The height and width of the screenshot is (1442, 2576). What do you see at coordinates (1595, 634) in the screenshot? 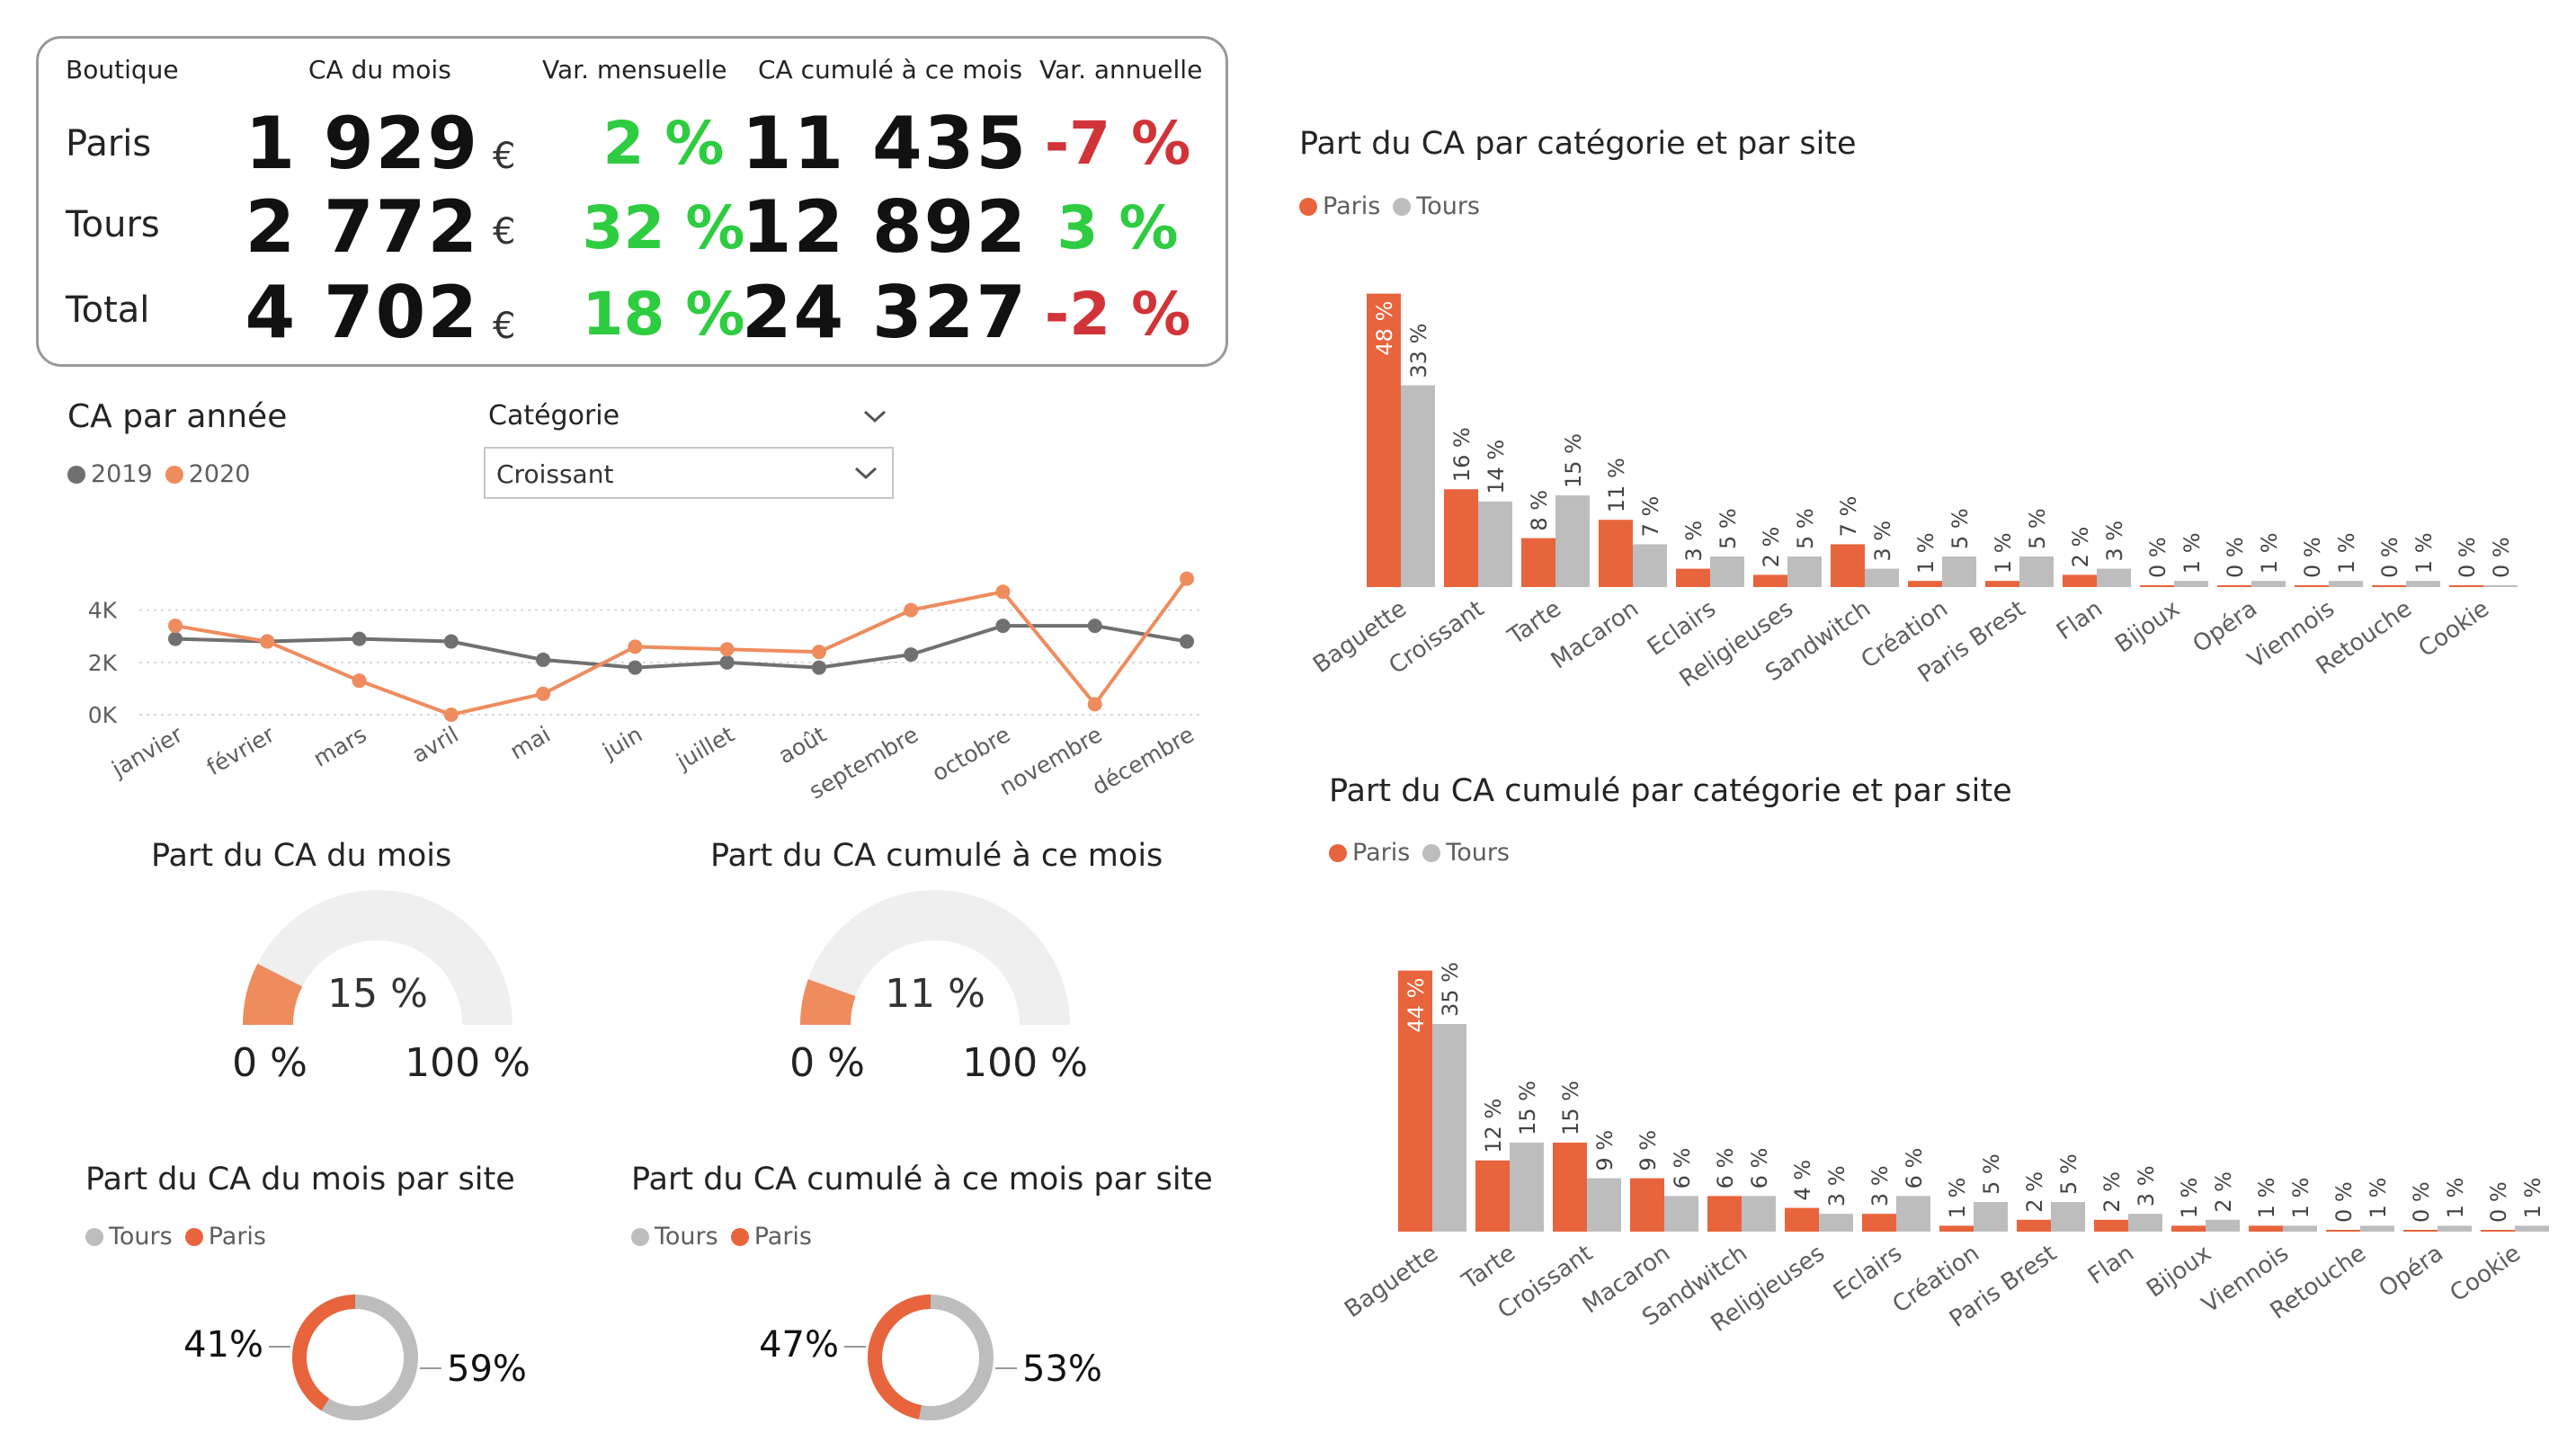
I see `category-label: Macaron` at bounding box center [1595, 634].